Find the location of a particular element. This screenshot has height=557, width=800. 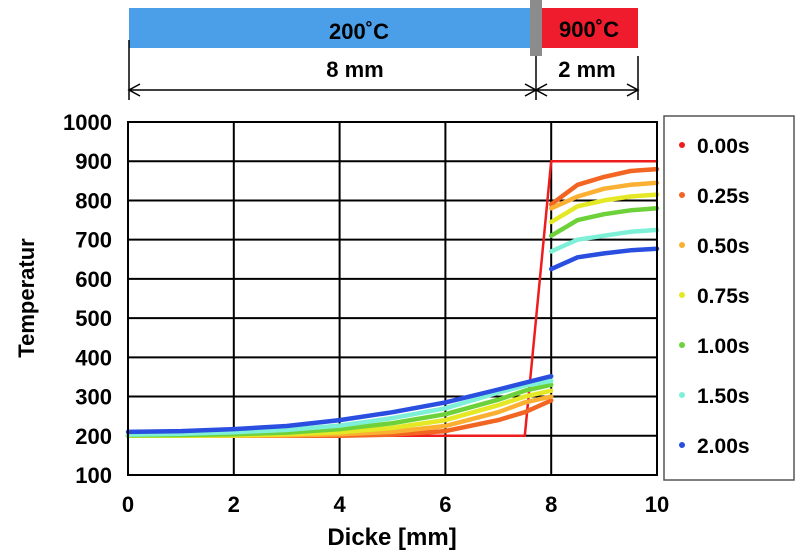

x-tick-labels: 0 2 4 6 8 10 is located at coordinates (395, 504).